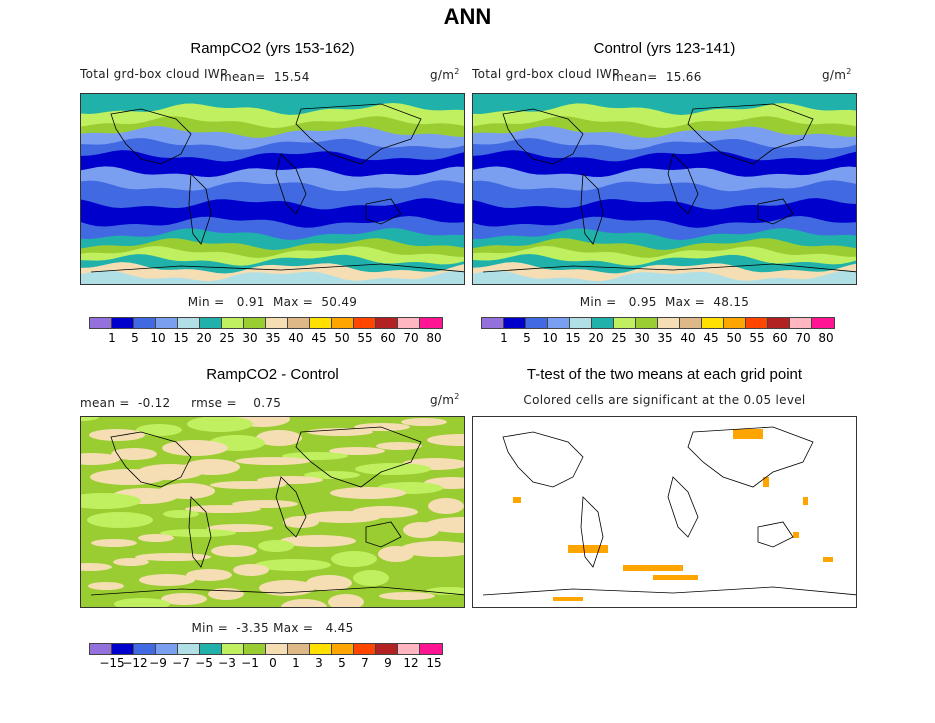 This screenshot has width=935, height=723. What do you see at coordinates (272, 48) in the screenshot?
I see `panel1-title: RampCO2 (yrs 153-162)` at bounding box center [272, 48].